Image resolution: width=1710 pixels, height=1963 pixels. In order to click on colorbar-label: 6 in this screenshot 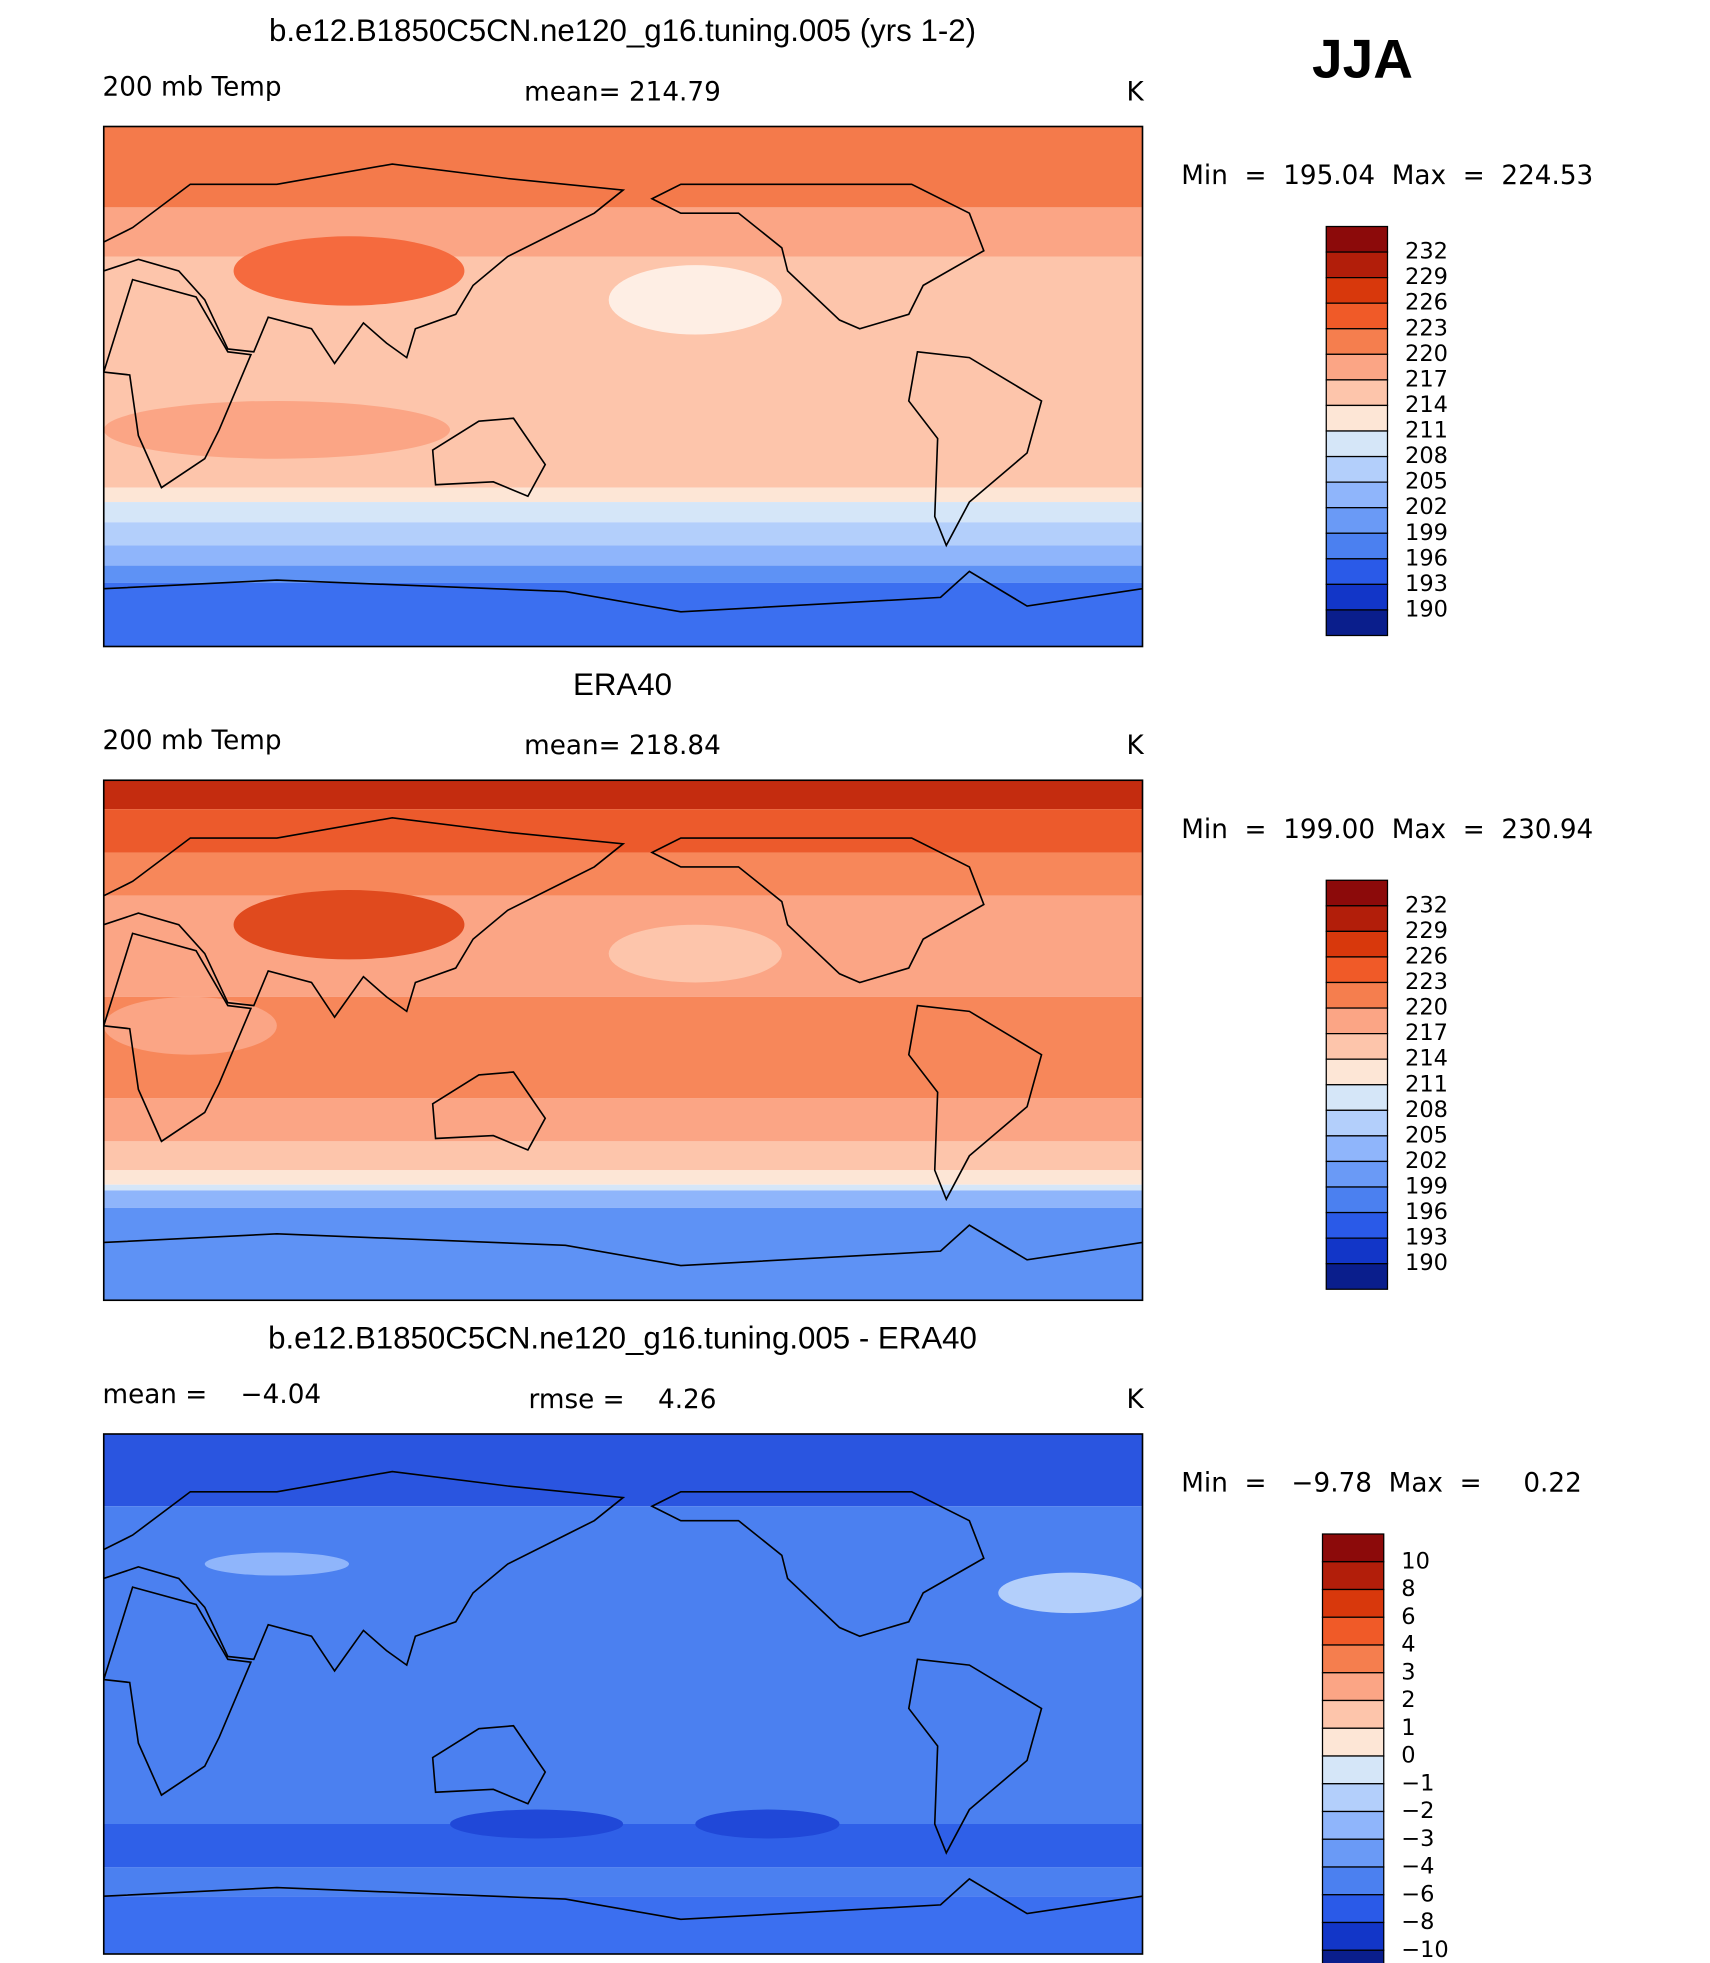, I will do `click(1408, 1617)`.